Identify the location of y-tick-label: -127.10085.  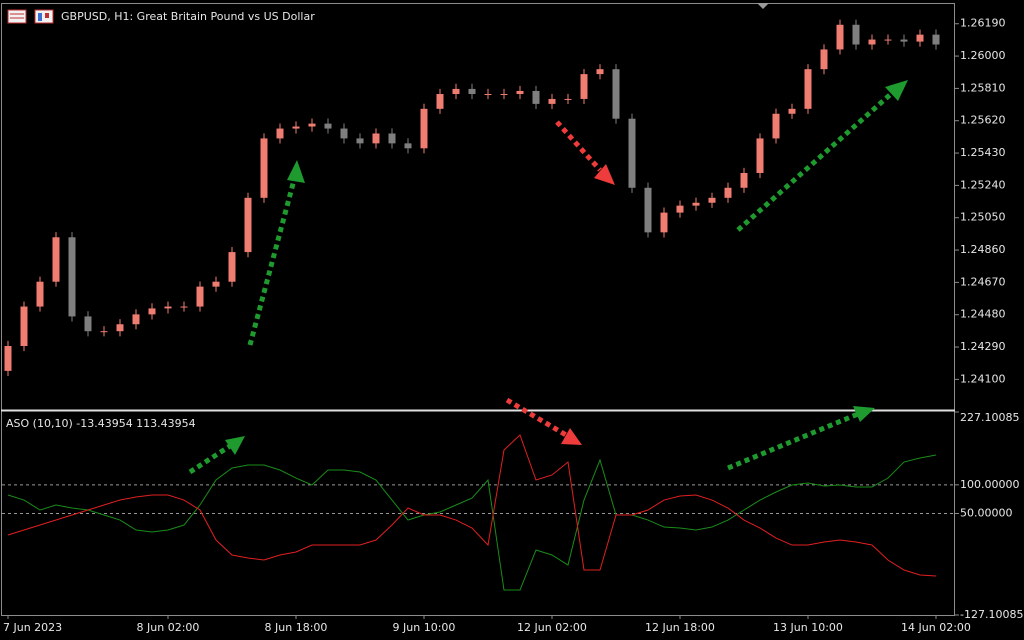
(991, 614).